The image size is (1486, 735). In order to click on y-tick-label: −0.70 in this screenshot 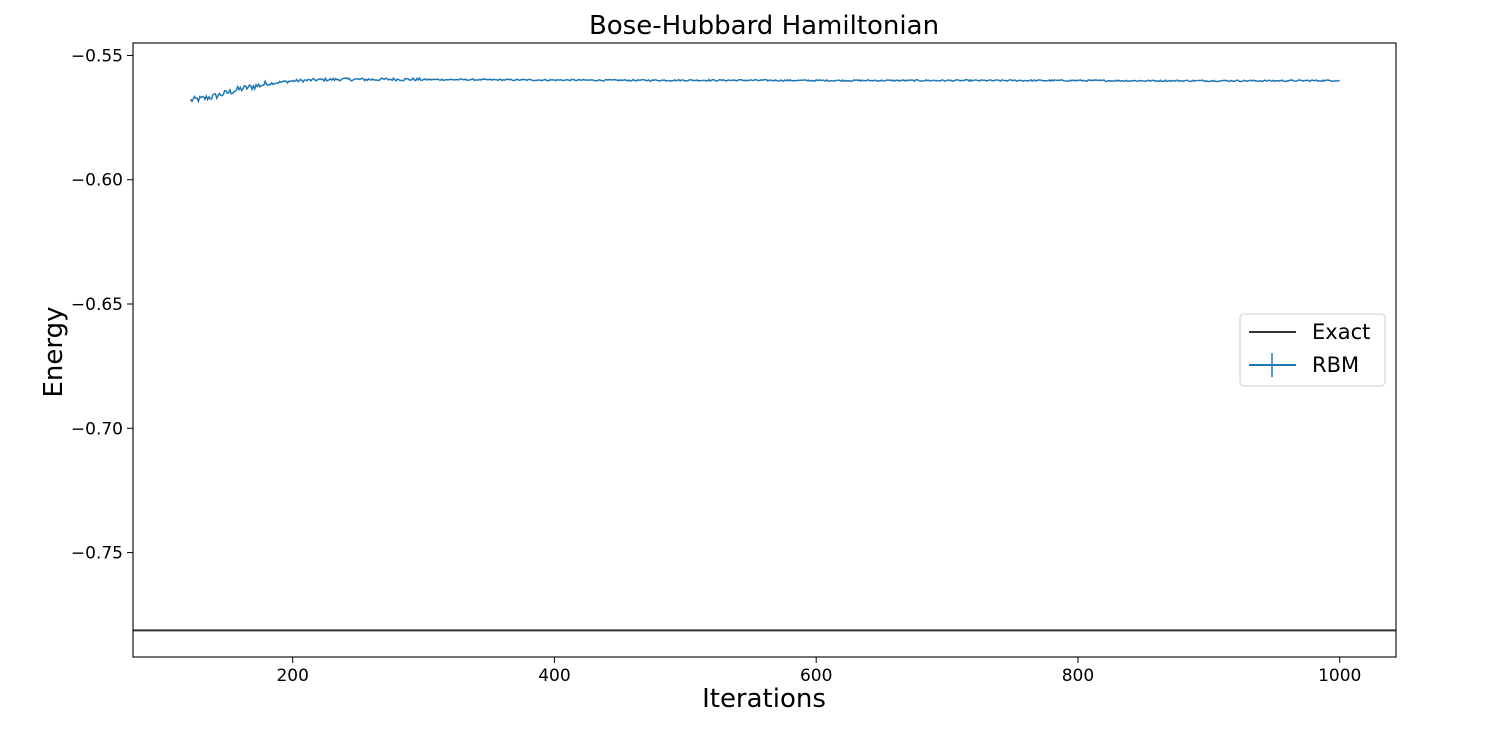, I will do `click(97, 429)`.